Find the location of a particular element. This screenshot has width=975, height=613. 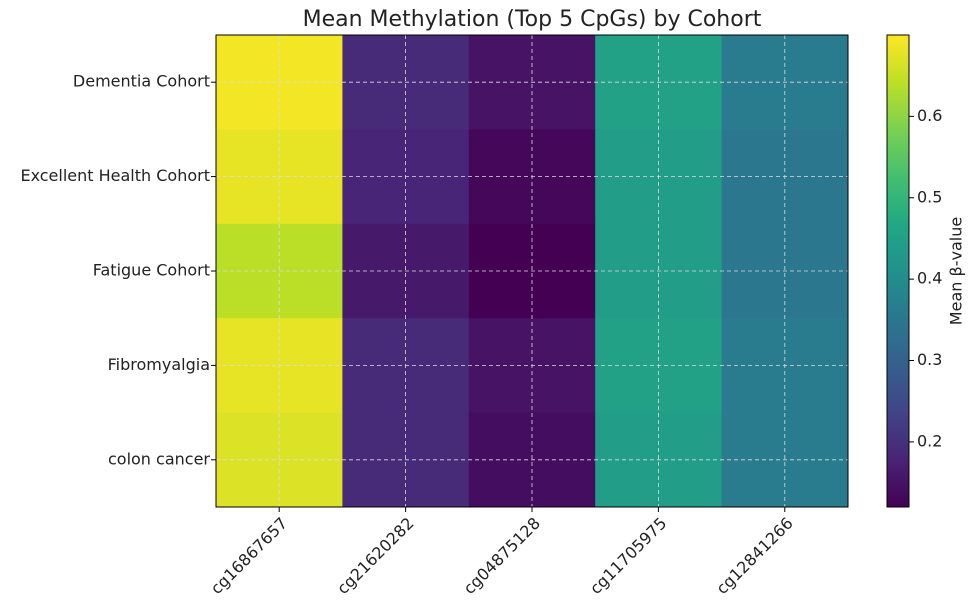

y-tick-label: Fibromyalgia is located at coordinates (159, 364).